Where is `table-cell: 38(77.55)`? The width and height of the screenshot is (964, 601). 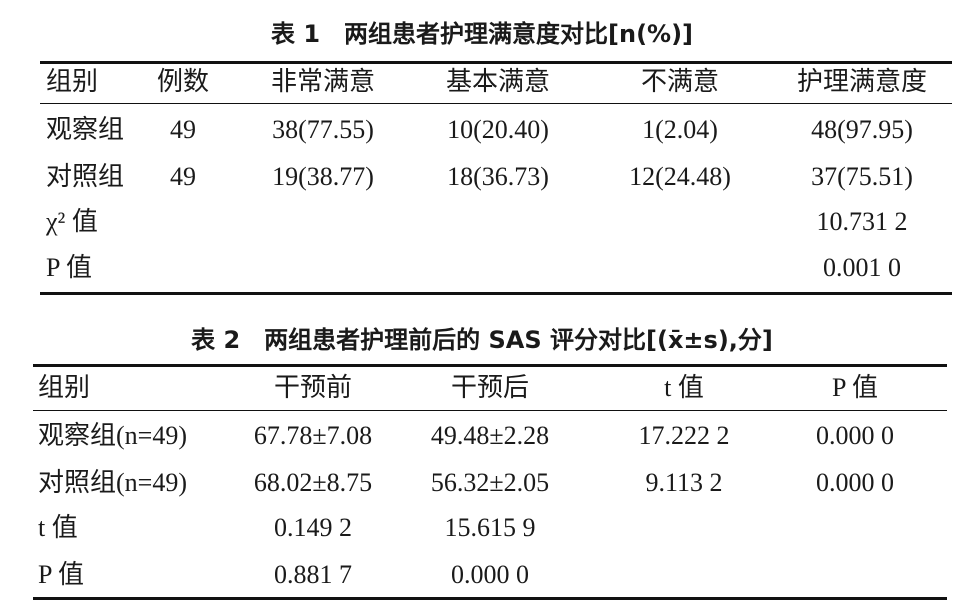 table-cell: 38(77.55) is located at coordinates (323, 129).